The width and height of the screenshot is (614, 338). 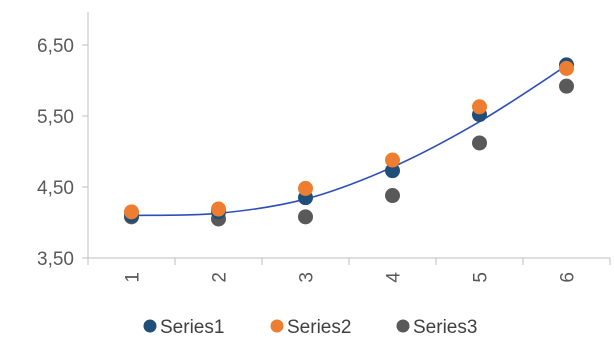 What do you see at coordinates (319, 327) in the screenshot?
I see `legend-label: Series2` at bounding box center [319, 327].